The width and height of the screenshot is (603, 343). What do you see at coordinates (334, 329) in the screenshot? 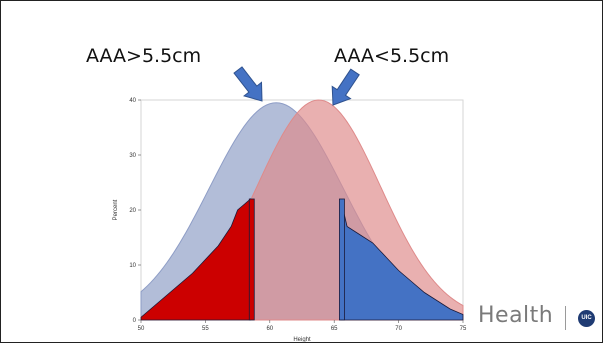
I see `x-tick-label: 65` at bounding box center [334, 329].